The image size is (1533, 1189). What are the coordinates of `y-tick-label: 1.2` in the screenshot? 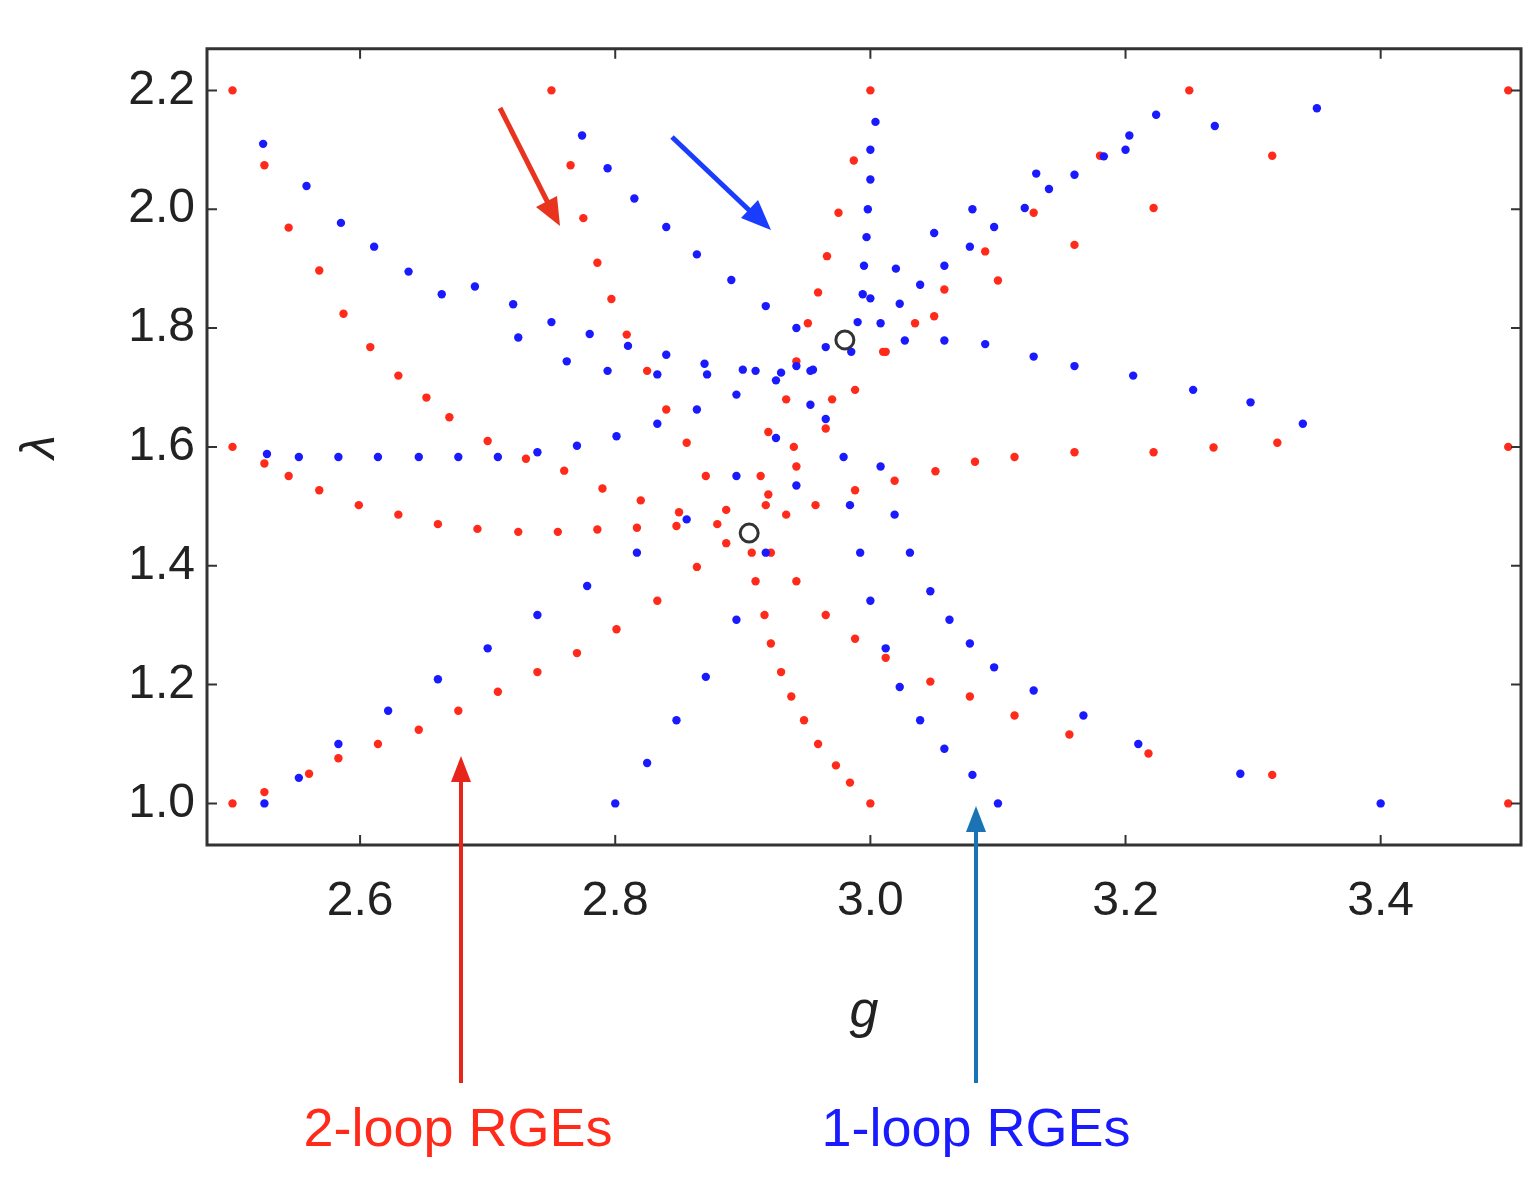 It's located at (161, 681).